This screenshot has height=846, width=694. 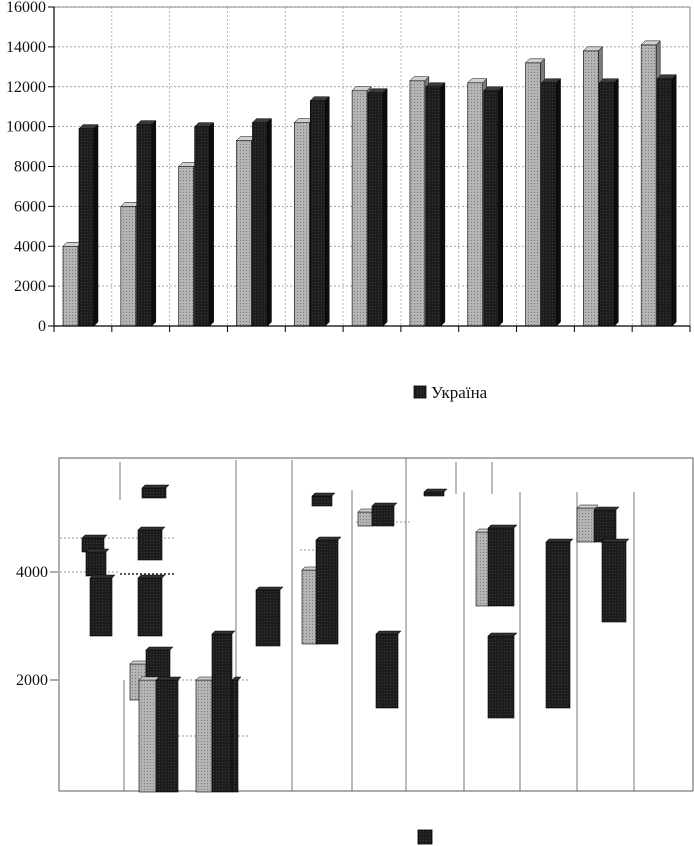 I want to click on chart-1-y-tick-label: 6000, so click(x=30, y=206).